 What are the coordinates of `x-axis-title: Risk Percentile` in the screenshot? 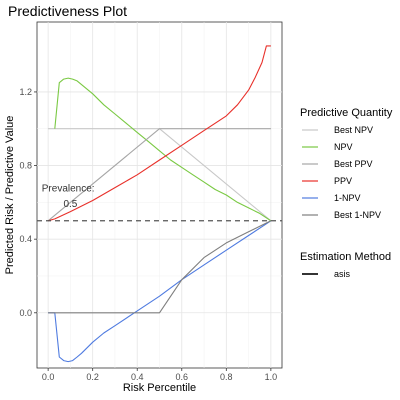 It's located at (159, 388).